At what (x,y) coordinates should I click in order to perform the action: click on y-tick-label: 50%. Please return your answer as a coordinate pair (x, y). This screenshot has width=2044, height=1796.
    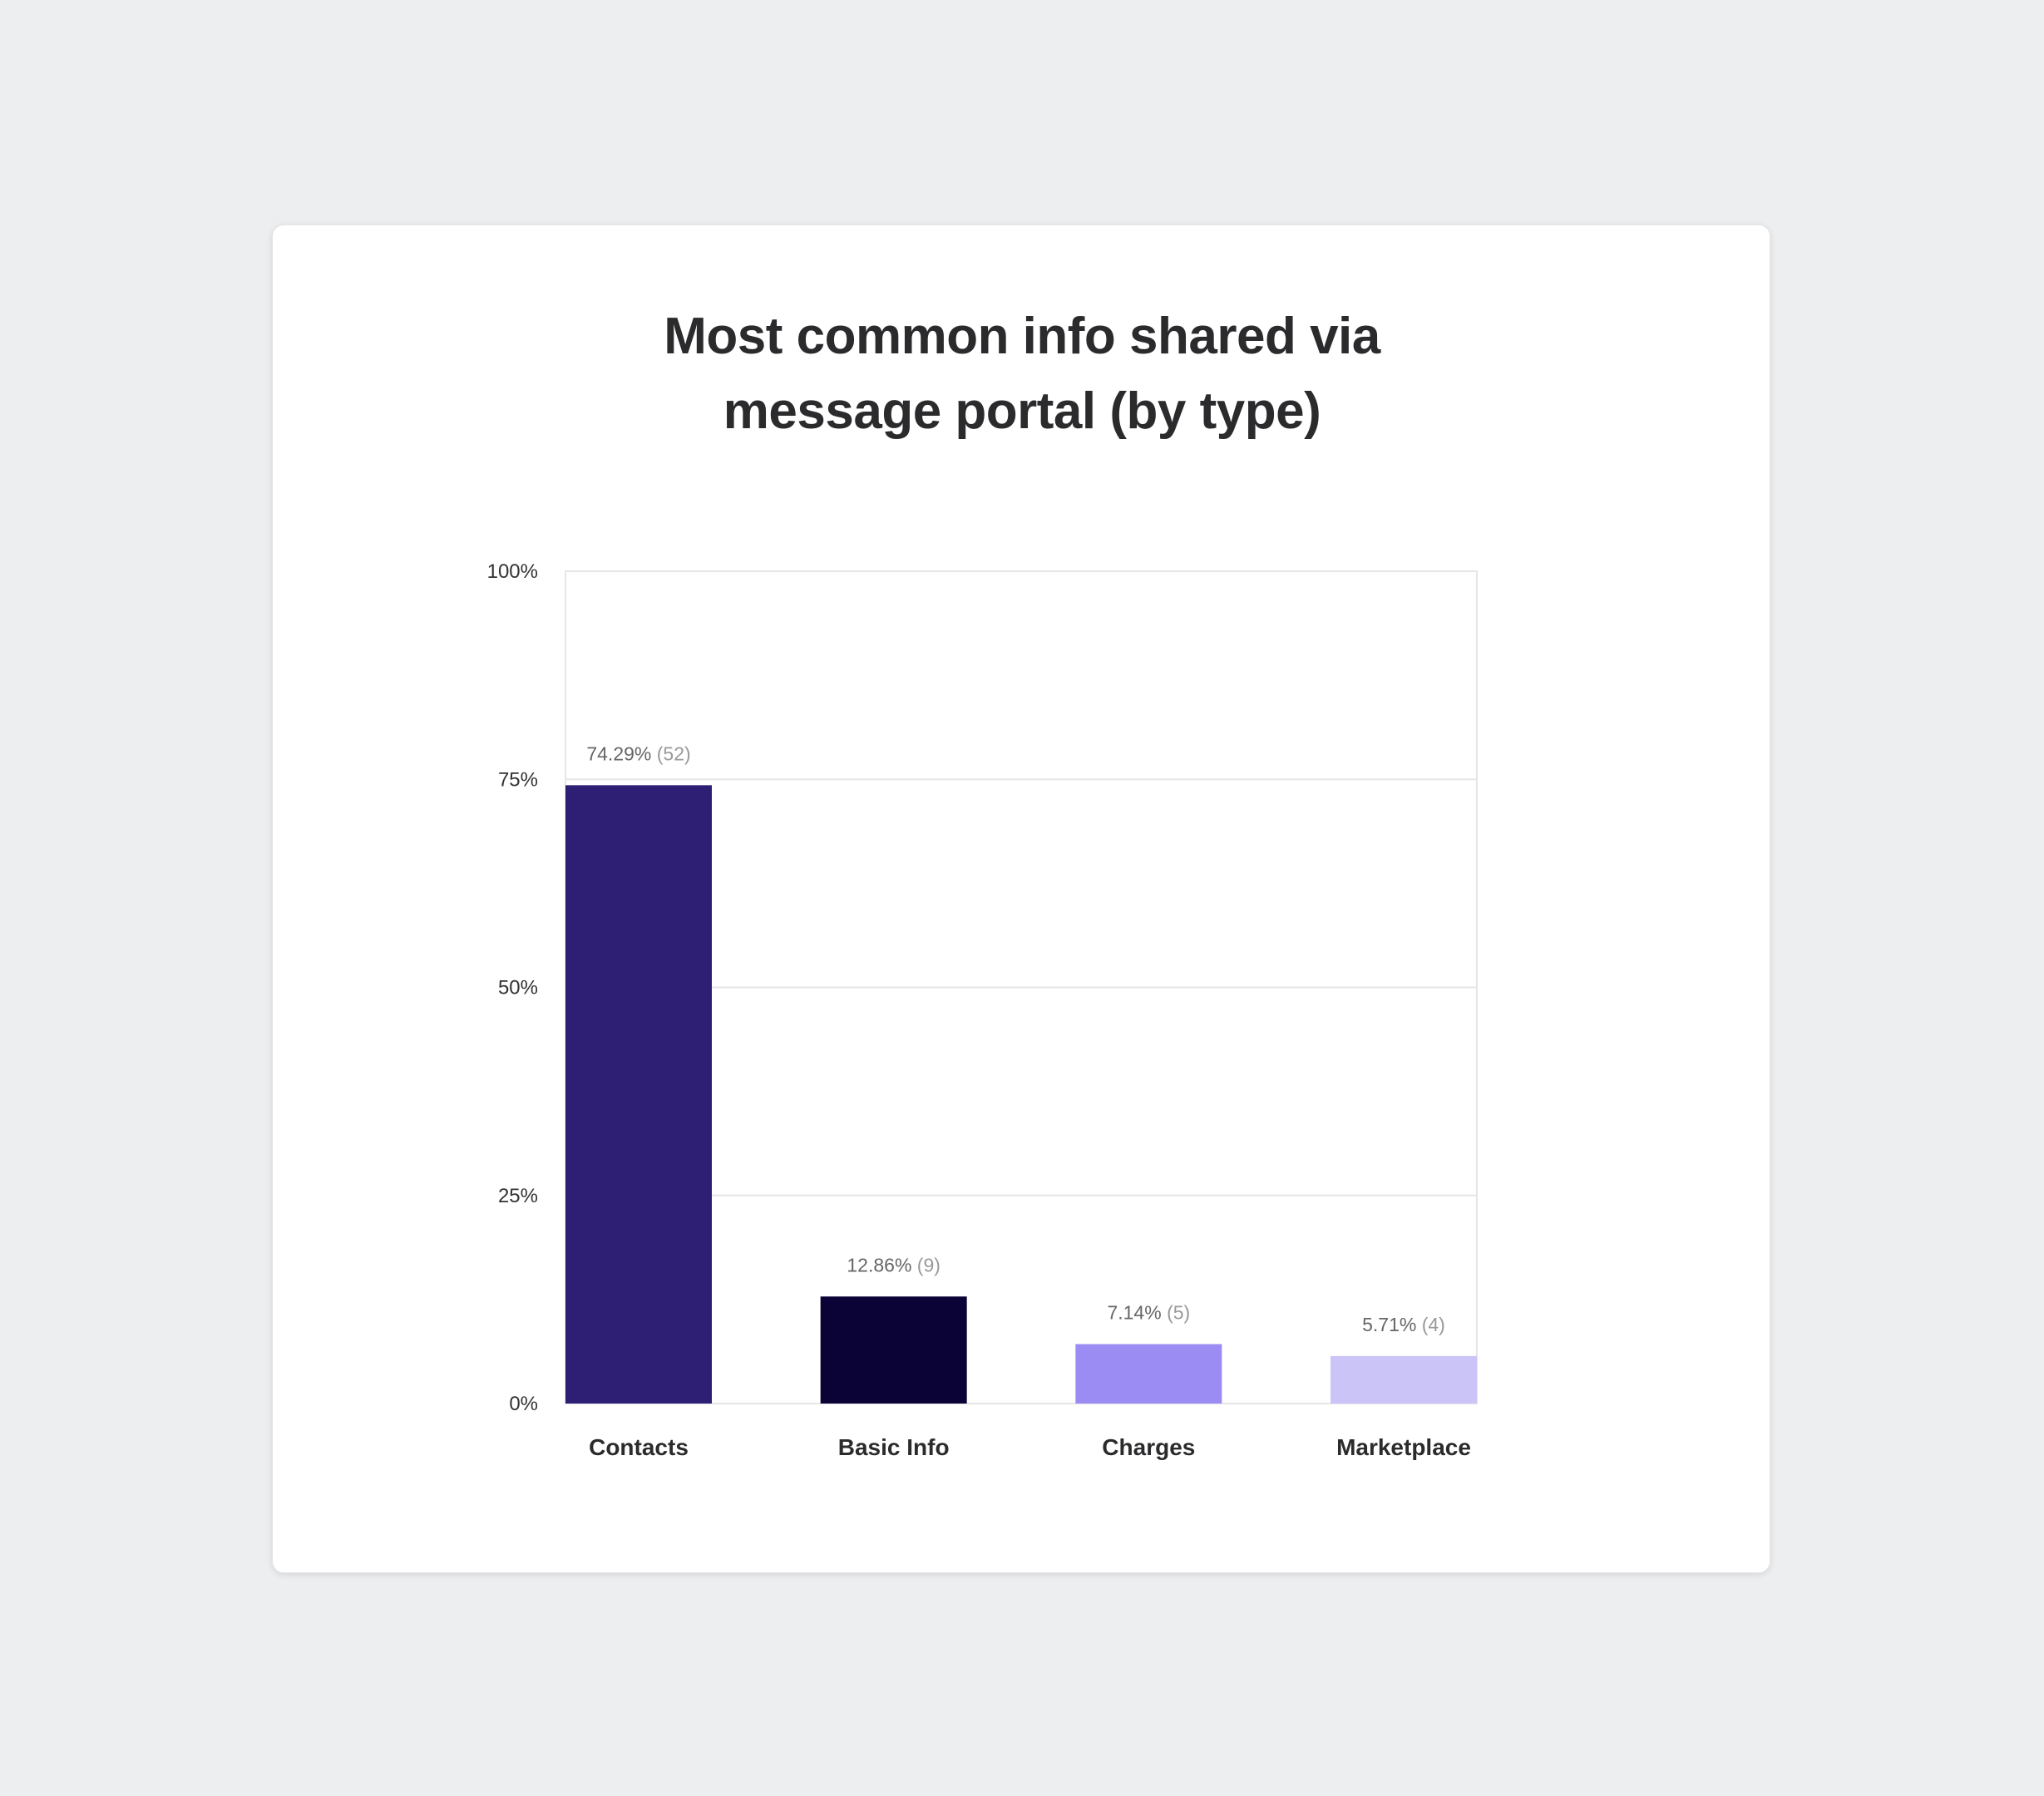
    Looking at the image, I should click on (518, 988).